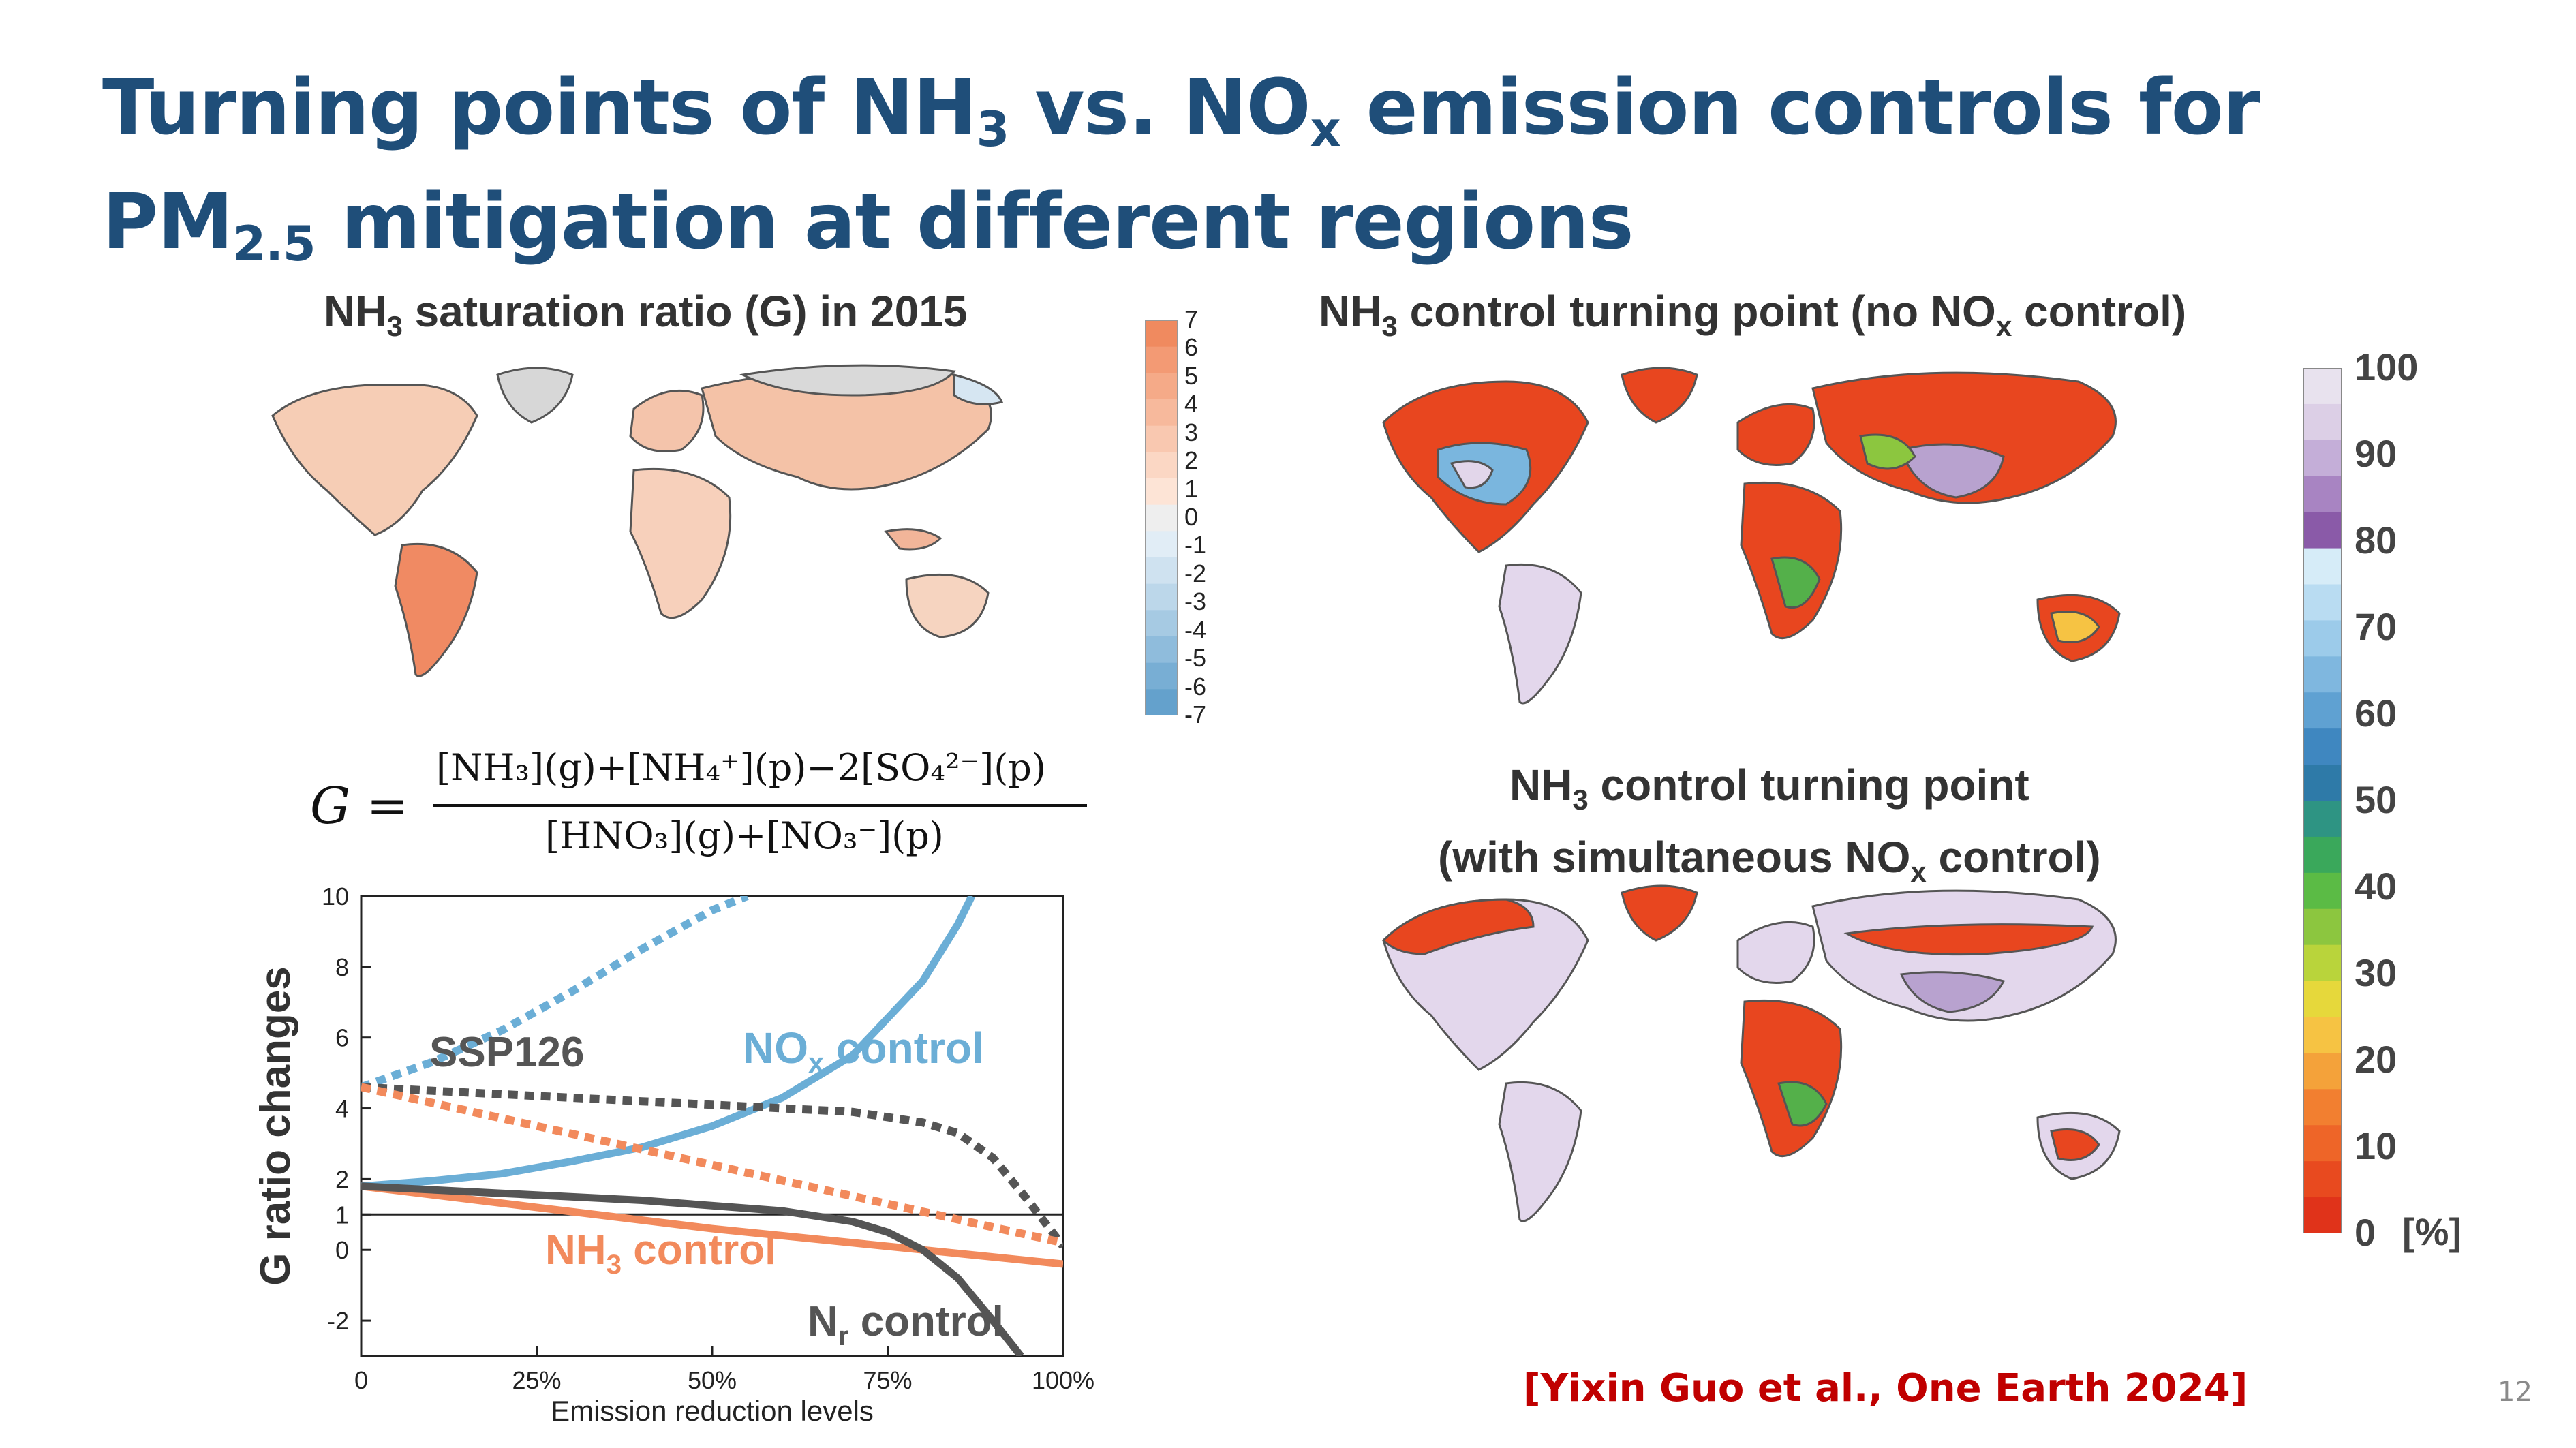  What do you see at coordinates (646, 314) in the screenshot?
I see `saturation-map-title: NH3 saturation ratio (G) in 2015` at bounding box center [646, 314].